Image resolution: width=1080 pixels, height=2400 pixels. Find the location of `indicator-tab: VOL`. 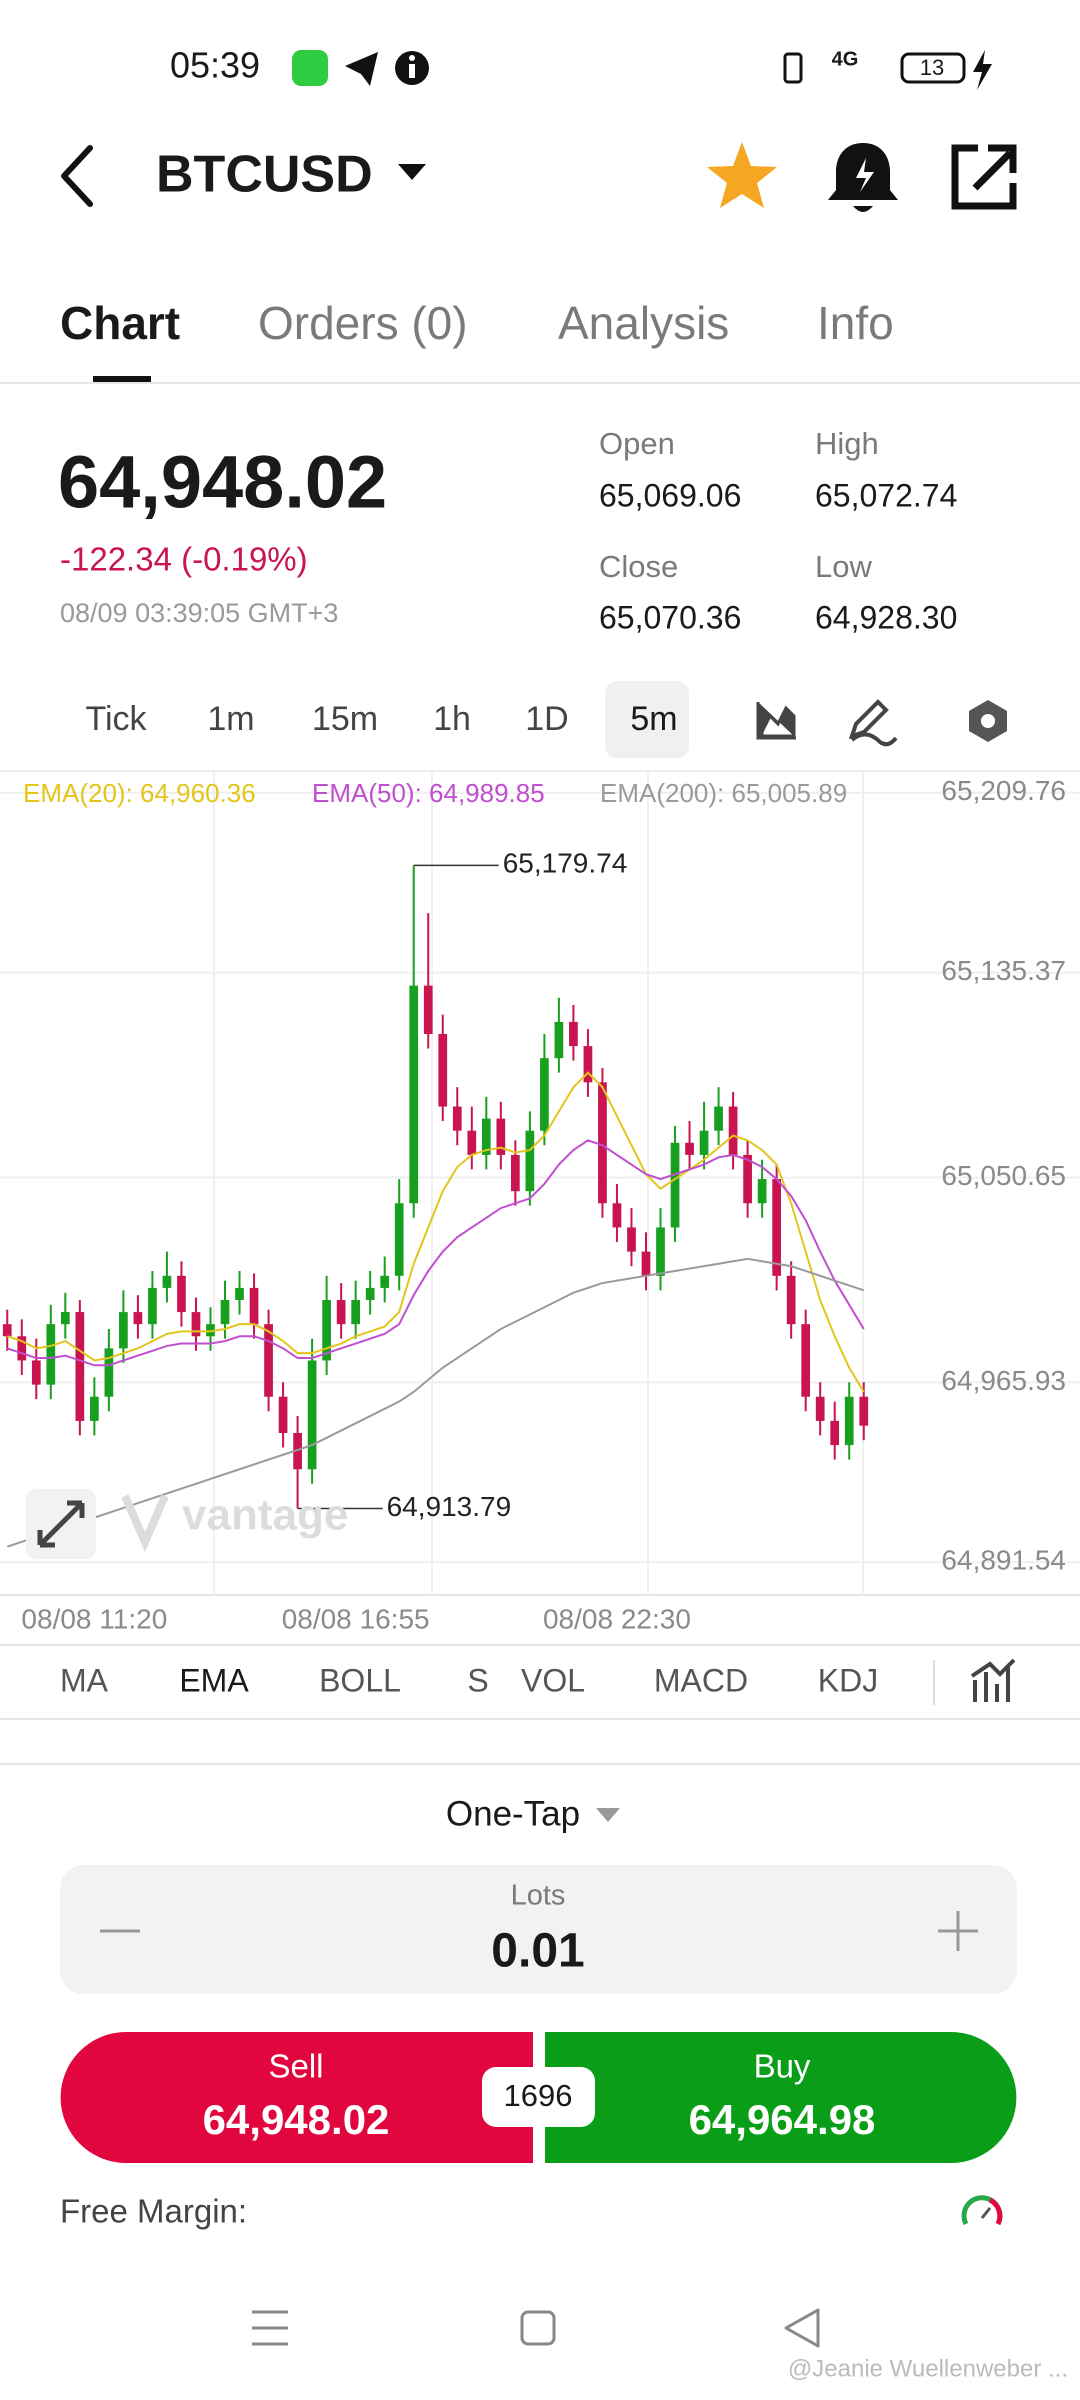

indicator-tab: VOL is located at coordinates (553, 1680).